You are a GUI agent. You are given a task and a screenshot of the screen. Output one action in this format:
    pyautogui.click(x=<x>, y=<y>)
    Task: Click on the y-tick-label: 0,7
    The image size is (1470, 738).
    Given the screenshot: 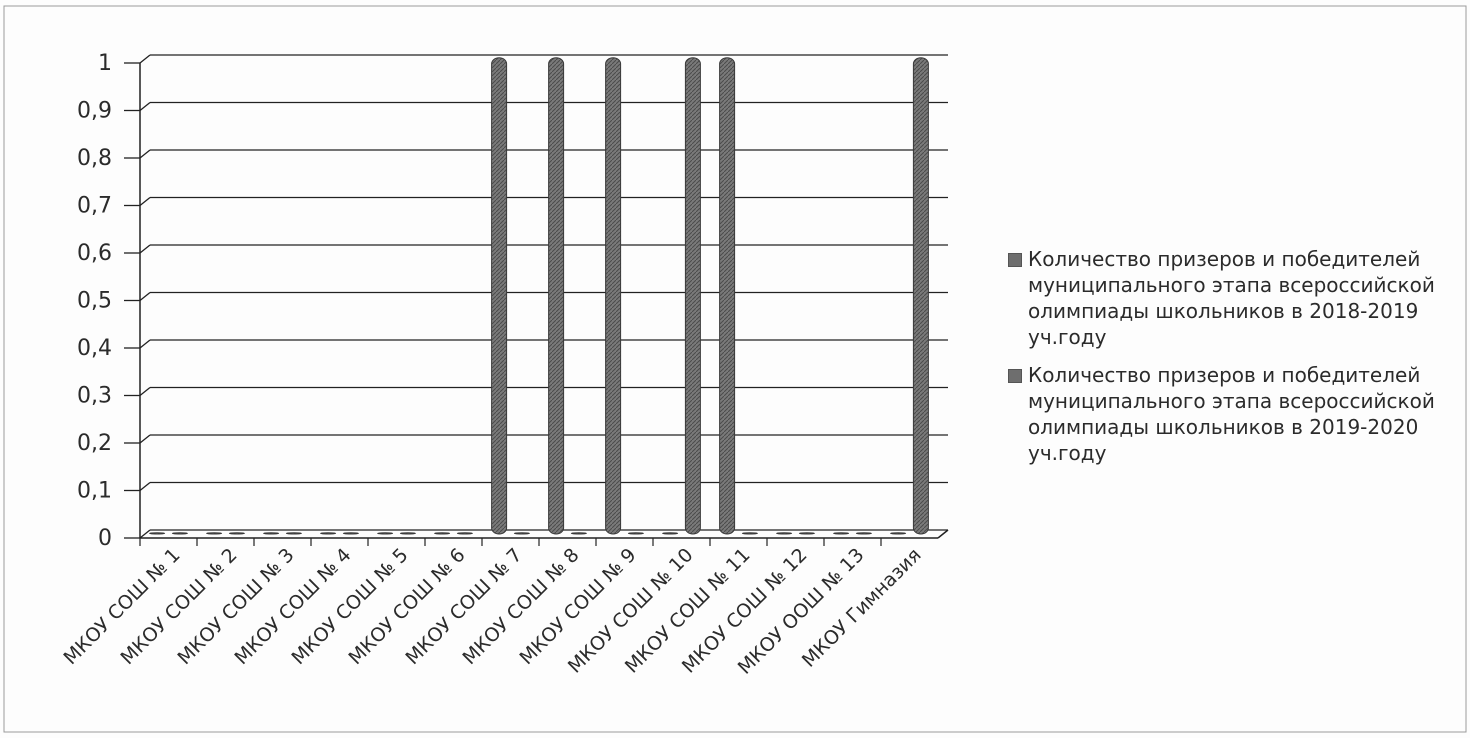 What is the action you would take?
    pyautogui.click(x=94, y=206)
    